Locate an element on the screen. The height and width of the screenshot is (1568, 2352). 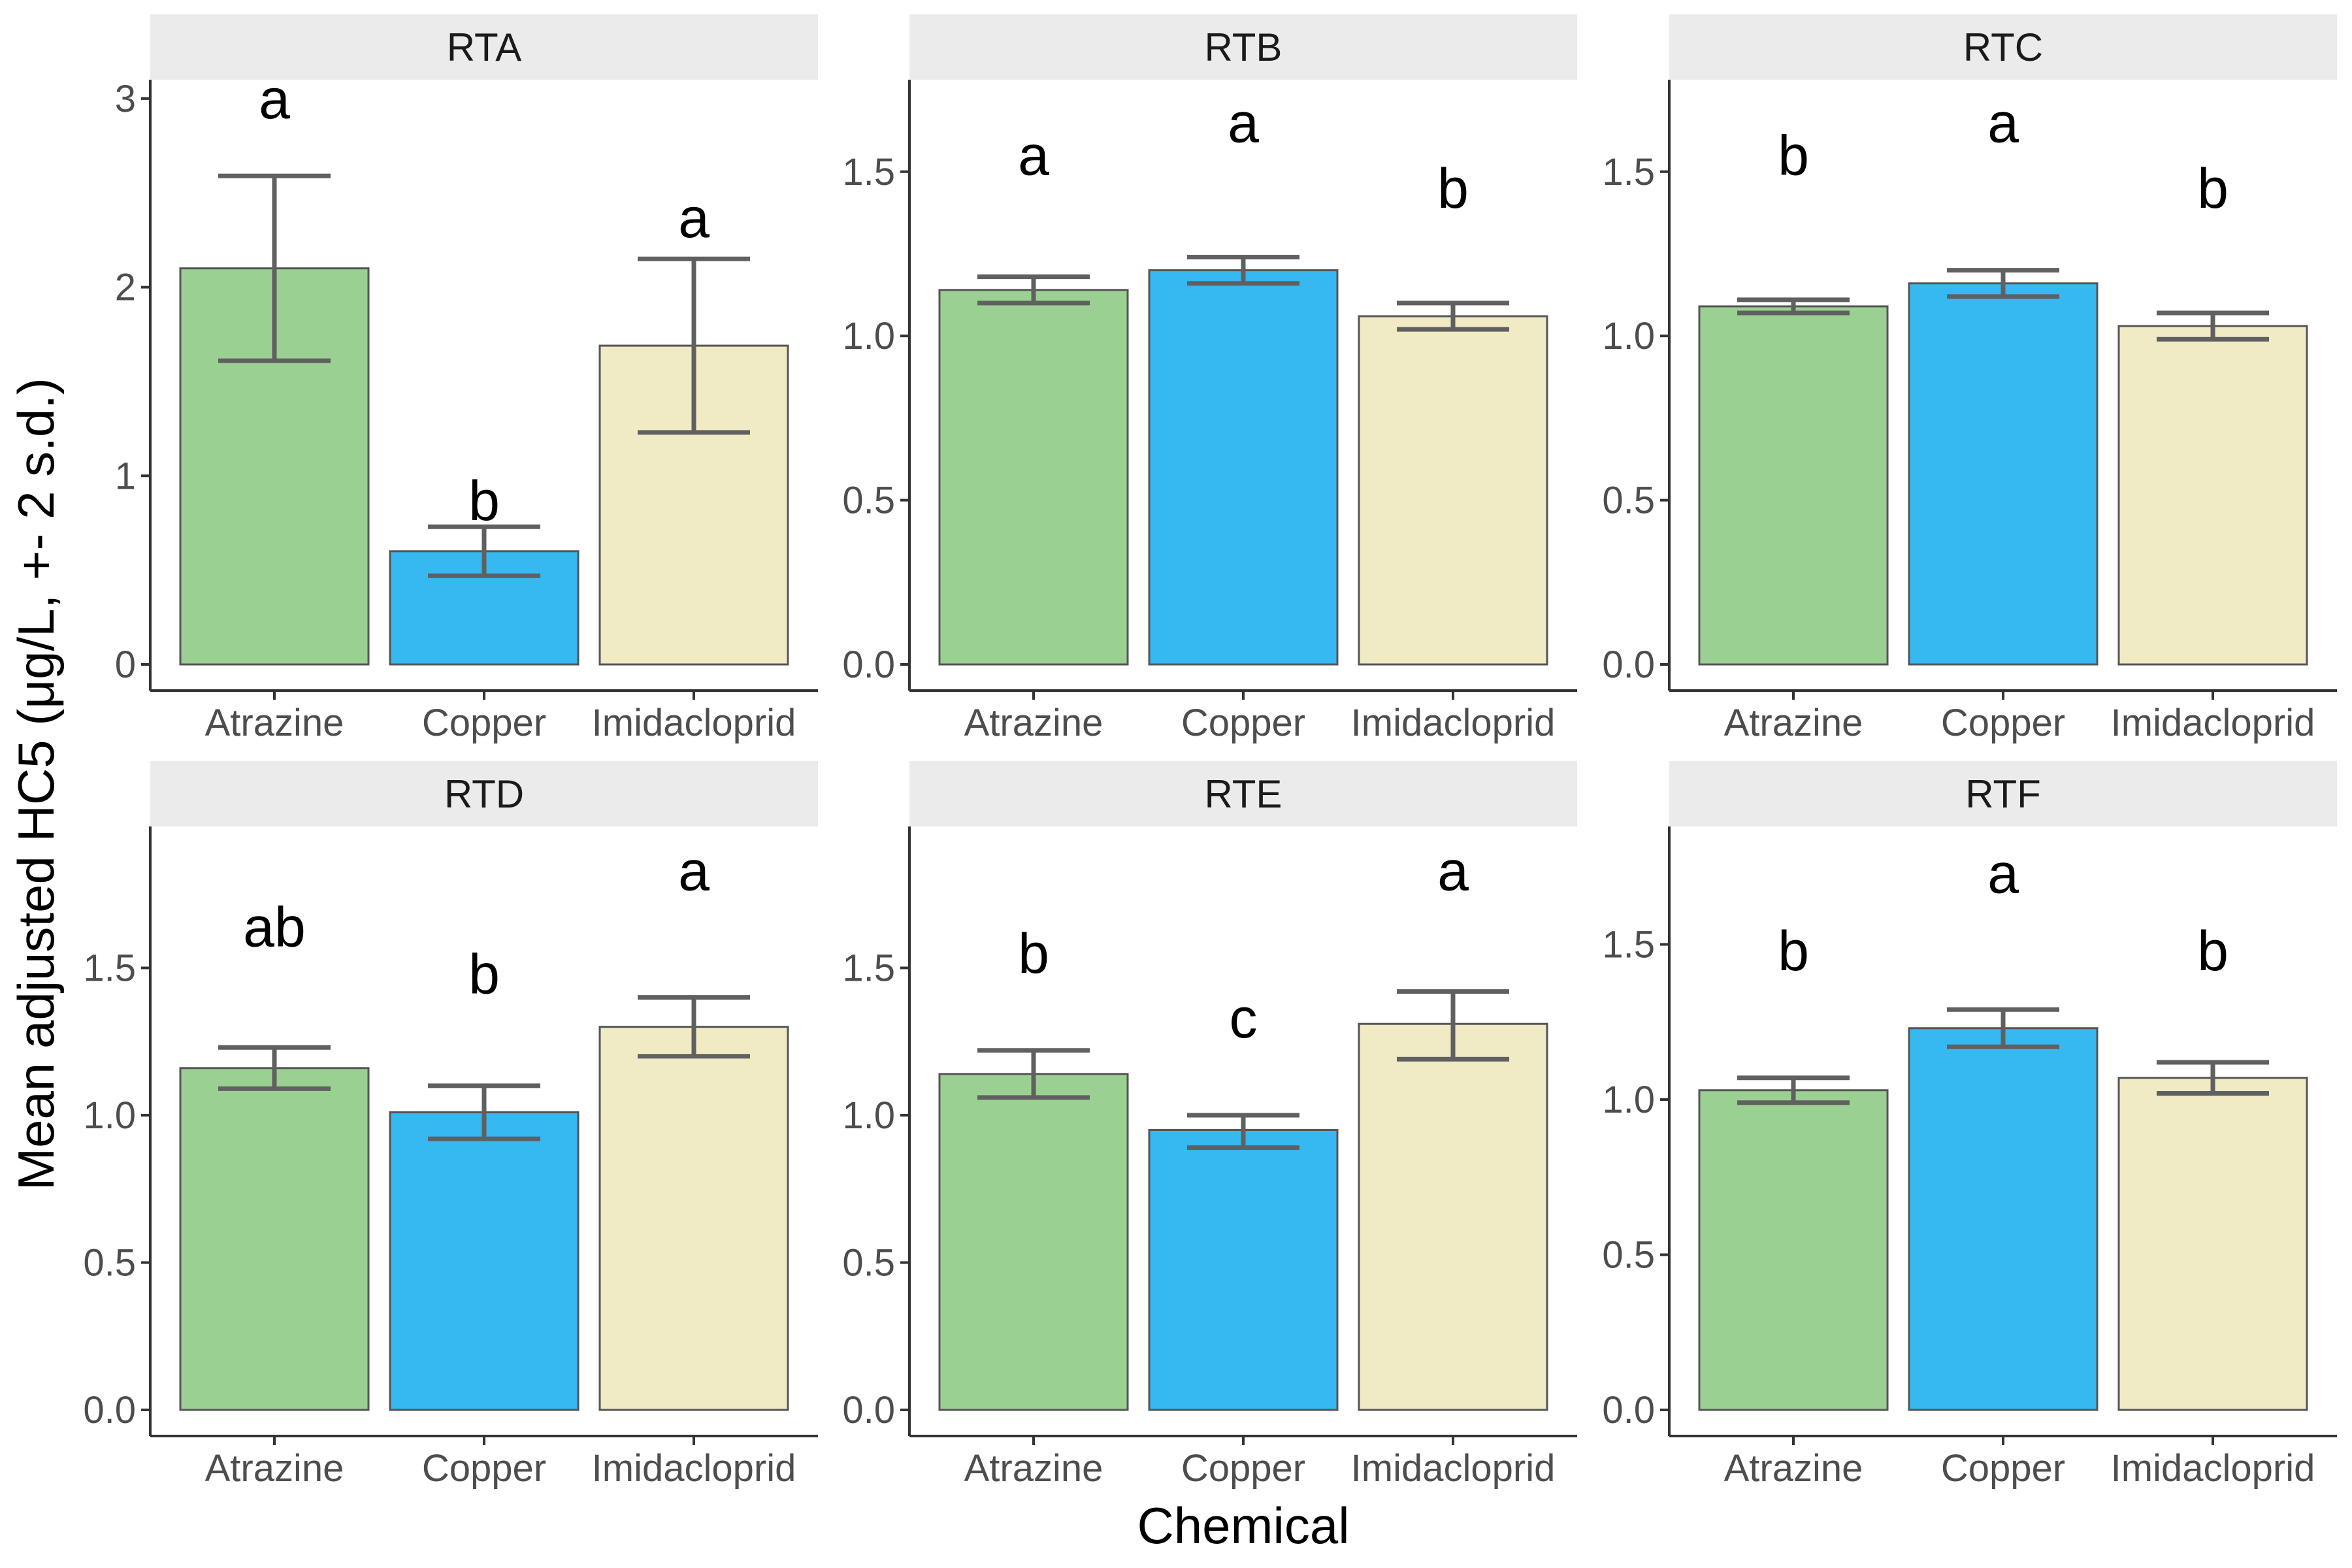
y-tick-label: 3 is located at coordinates (125, 99).